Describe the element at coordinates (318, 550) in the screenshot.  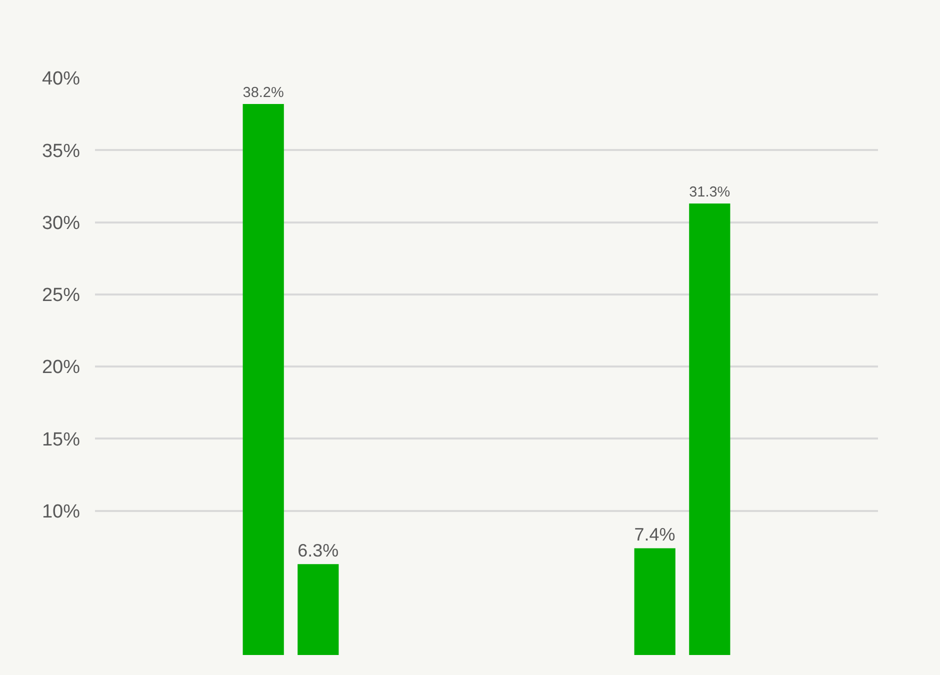
I see `data-label: 6.3%` at that location.